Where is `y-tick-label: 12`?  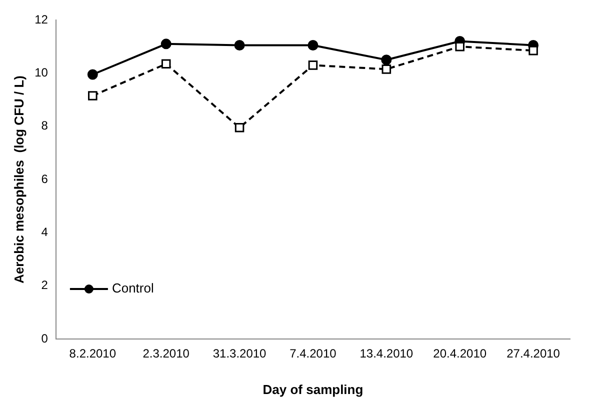 y-tick-label: 12 is located at coordinates (41, 19).